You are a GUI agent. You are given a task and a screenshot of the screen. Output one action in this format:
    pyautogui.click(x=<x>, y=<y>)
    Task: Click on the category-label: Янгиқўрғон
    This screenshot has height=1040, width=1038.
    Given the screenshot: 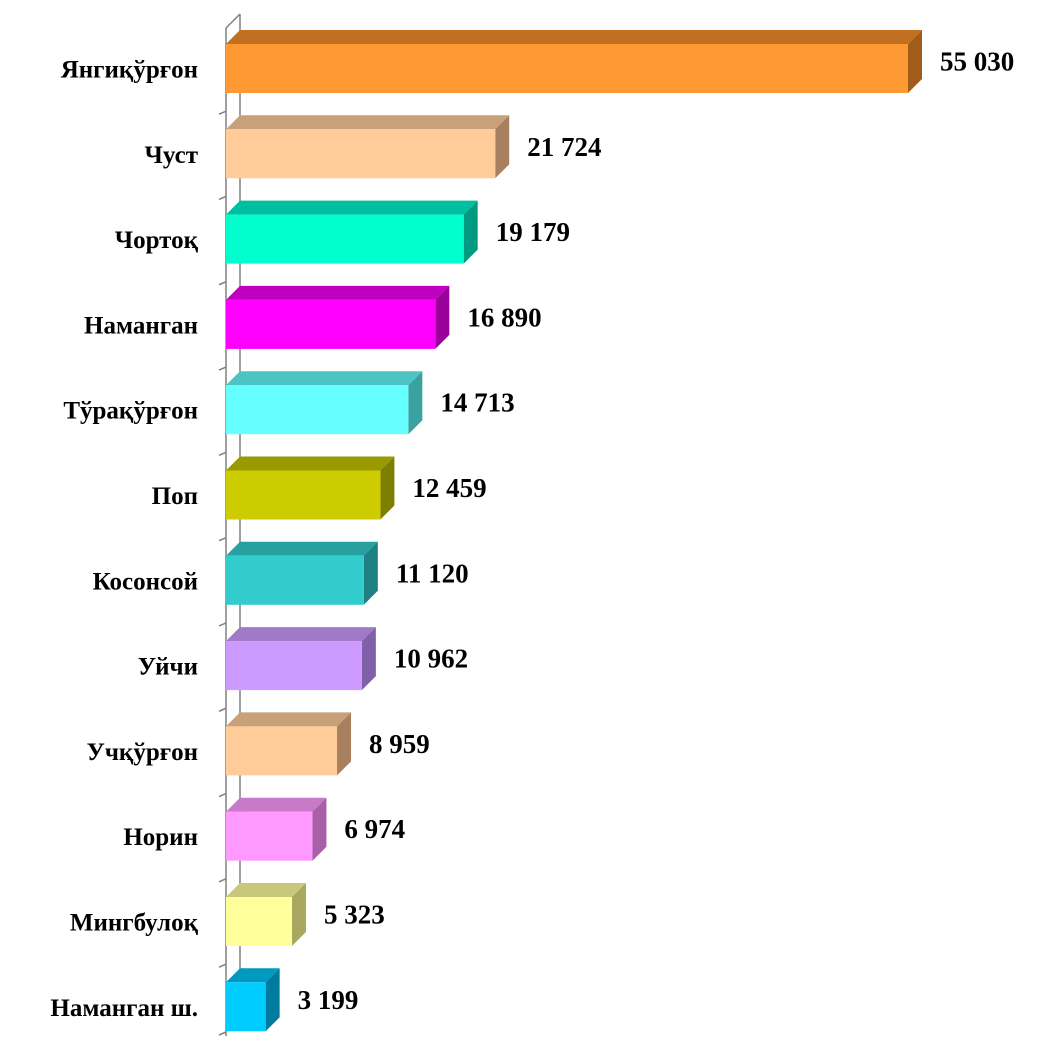 What is the action you would take?
    pyautogui.click(x=129, y=70)
    